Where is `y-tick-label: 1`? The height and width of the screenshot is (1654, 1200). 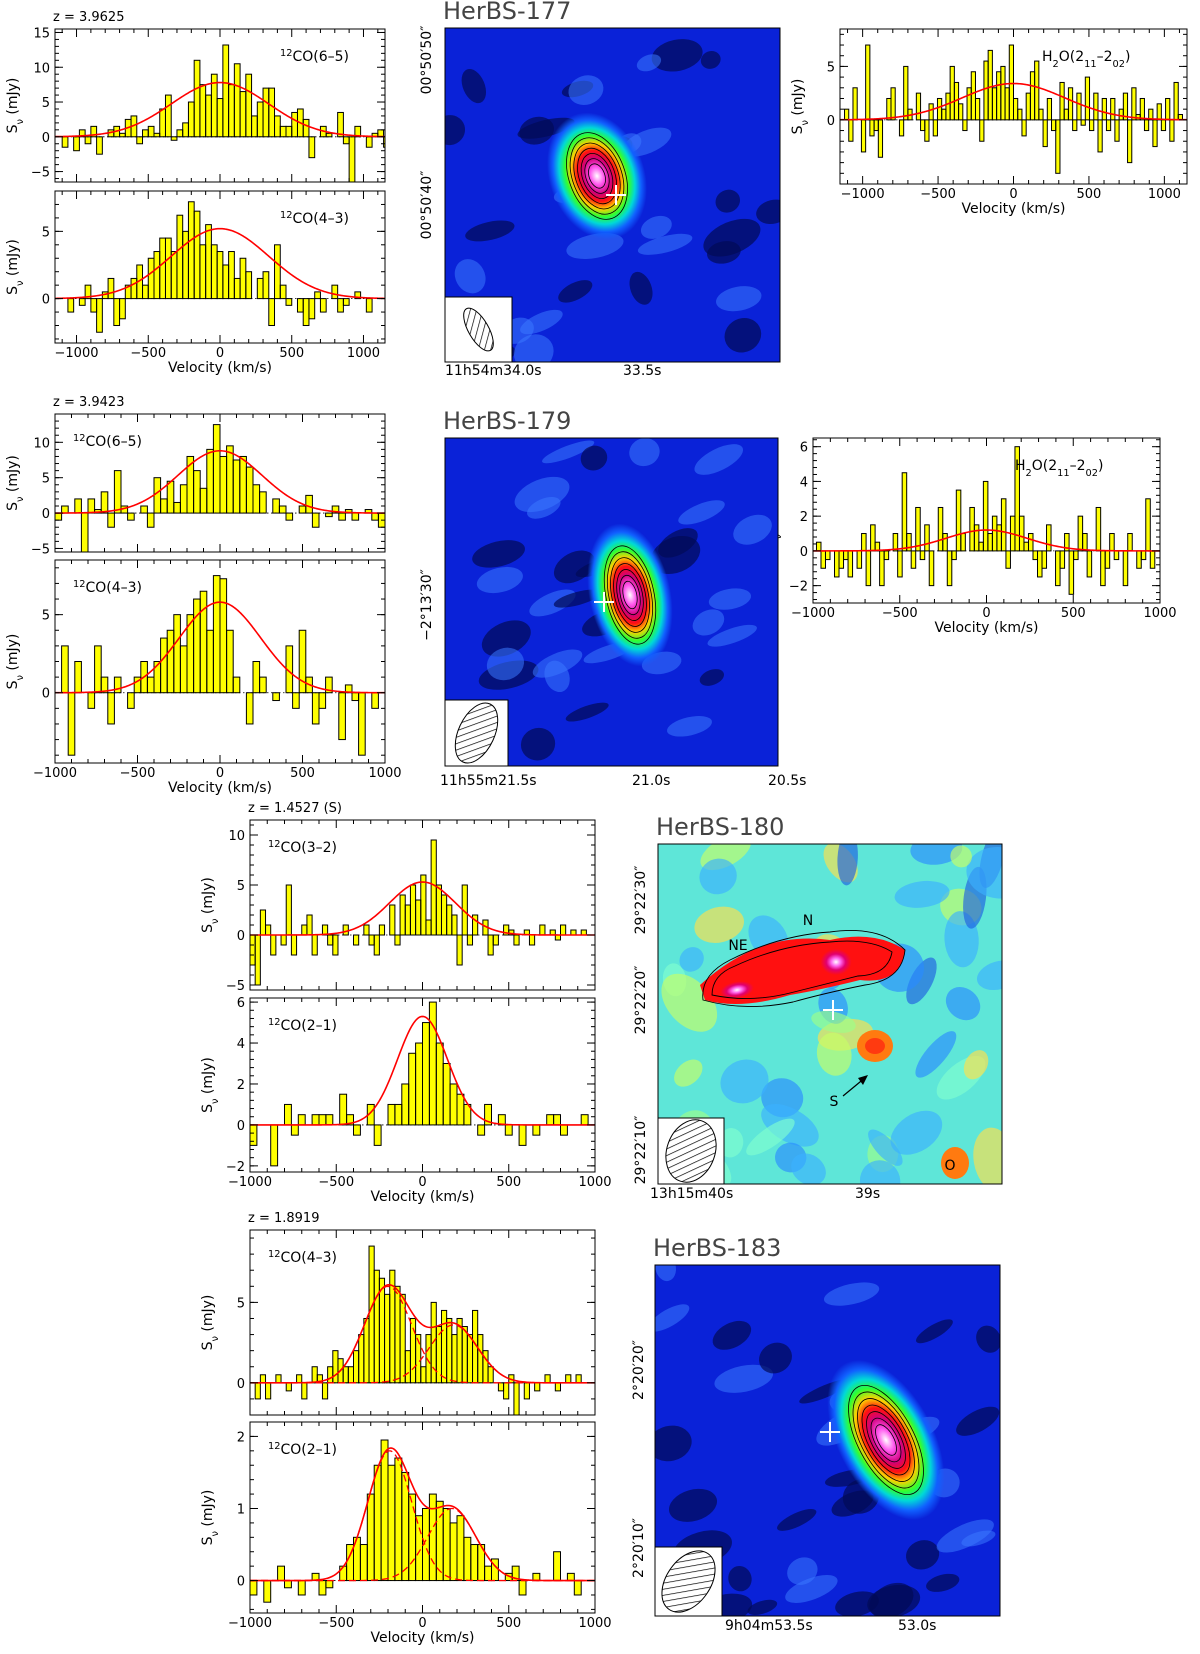
y-tick-label: 1 is located at coordinates (241, 1509).